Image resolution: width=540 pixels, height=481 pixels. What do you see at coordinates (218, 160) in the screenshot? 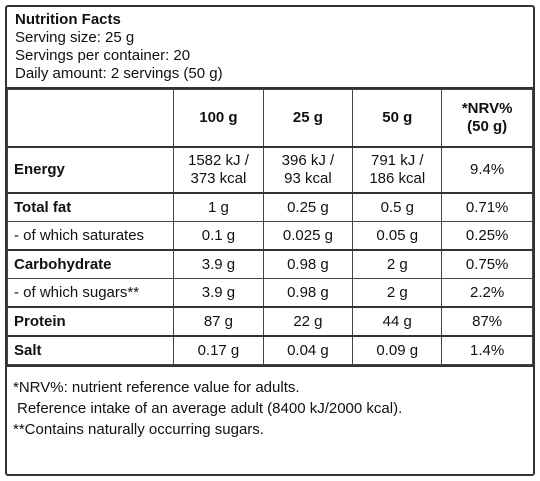
I see `cell-line: 1582 kJ /` at bounding box center [218, 160].